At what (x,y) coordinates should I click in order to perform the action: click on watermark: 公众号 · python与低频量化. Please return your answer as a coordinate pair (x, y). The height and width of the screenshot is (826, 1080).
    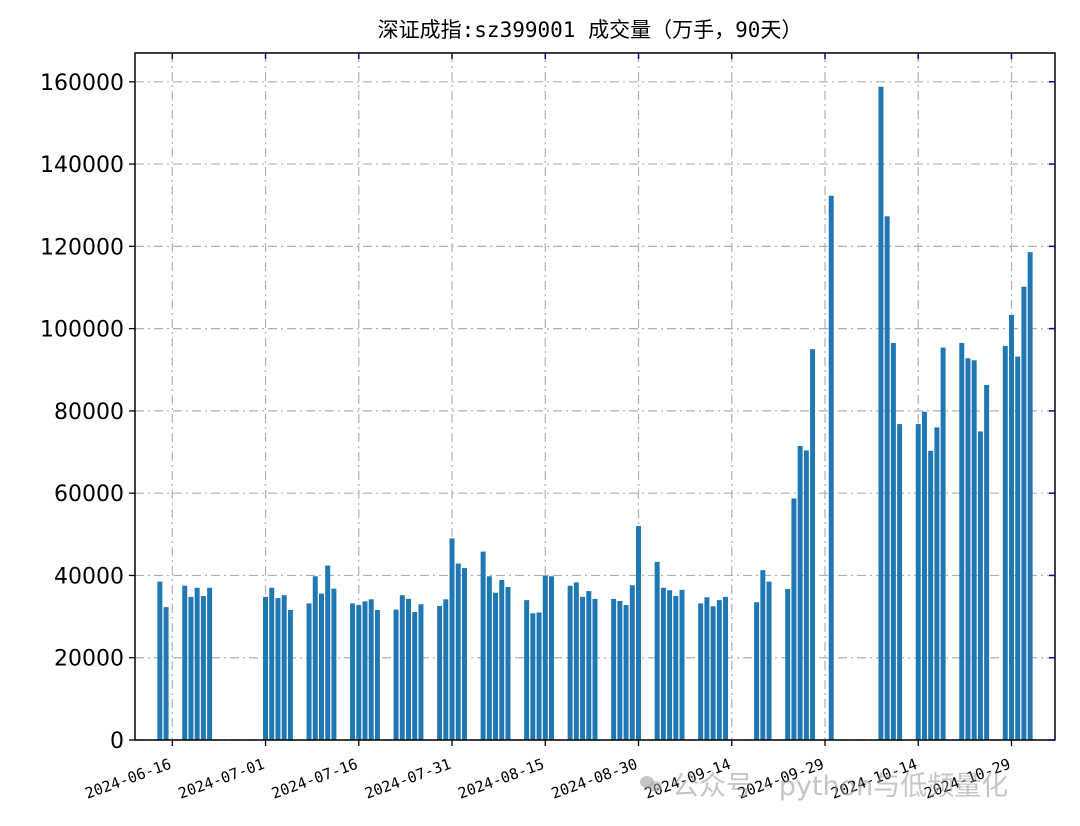
    Looking at the image, I should click on (824, 783).